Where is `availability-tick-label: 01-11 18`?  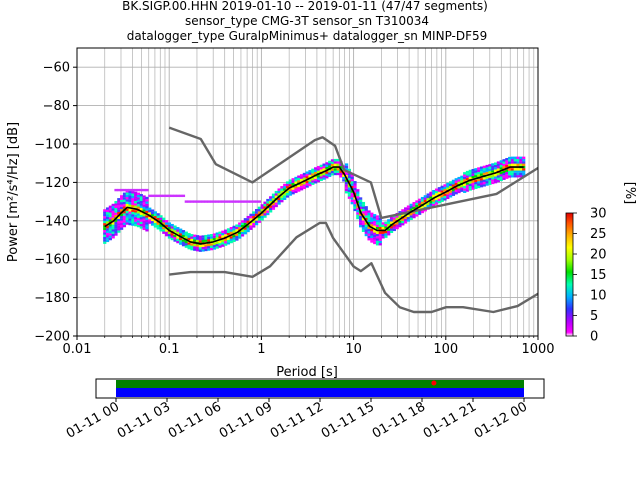 availability-tick-label: 01-11 18 is located at coordinates (399, 420).